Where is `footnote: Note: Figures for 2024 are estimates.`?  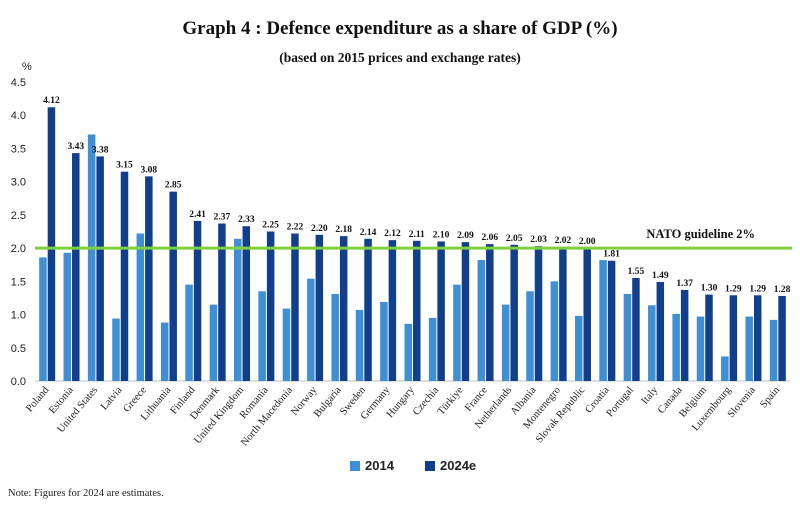 footnote: Note: Figures for 2024 are estimates. is located at coordinates (86, 493).